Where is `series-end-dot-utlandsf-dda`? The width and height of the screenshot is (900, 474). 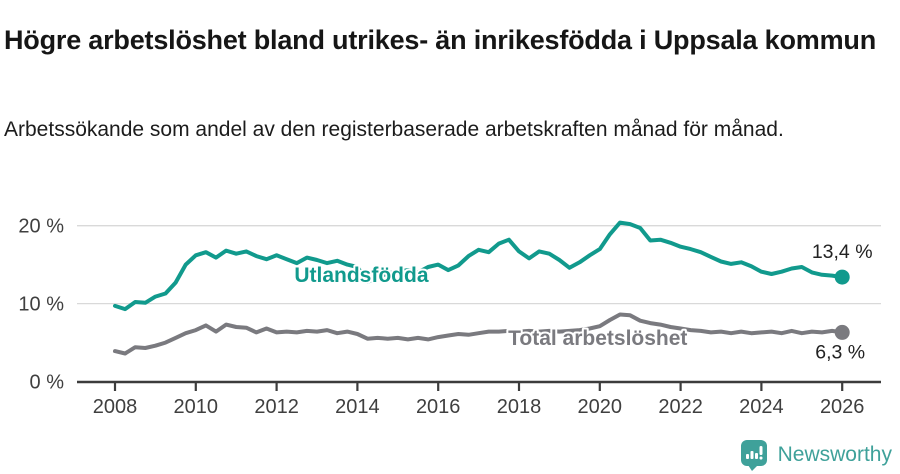 series-end-dot-utlandsf-dda is located at coordinates (842, 277).